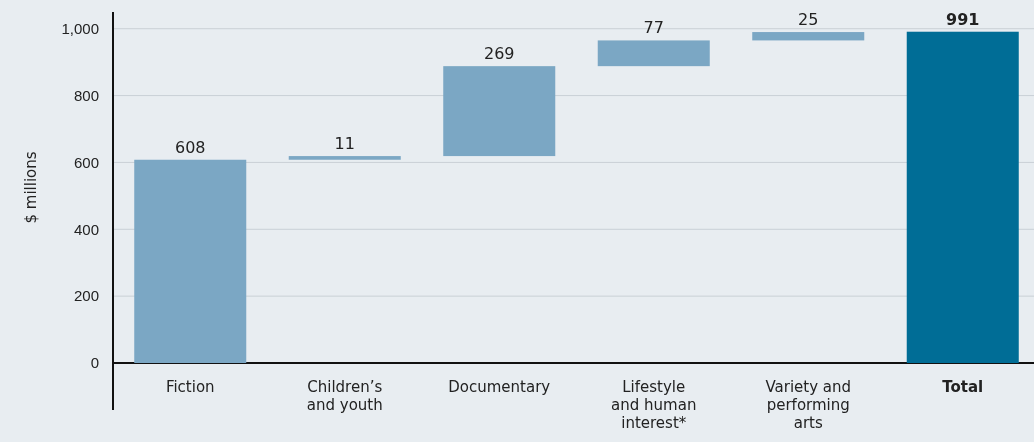 This screenshot has height=442, width=1034. I want to click on data-label: 269, so click(499, 54).